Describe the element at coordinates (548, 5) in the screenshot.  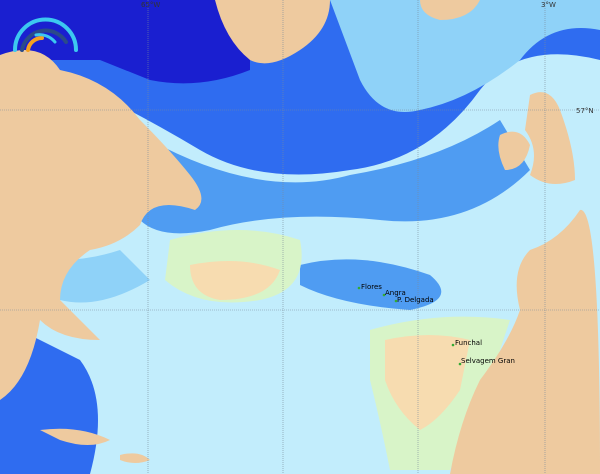
I see `lon-label-3w: 3°W` at that location.